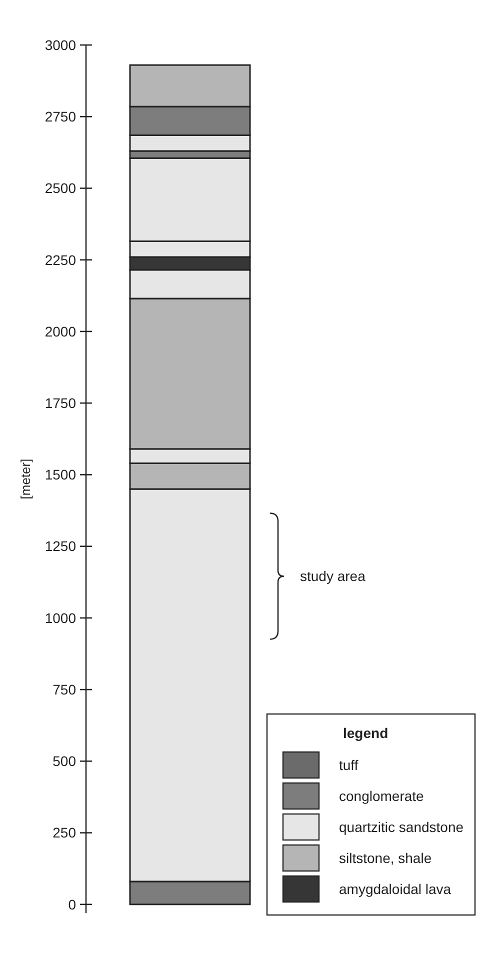  What do you see at coordinates (60, 474) in the screenshot?
I see `y-tick-label: 1500` at bounding box center [60, 474].